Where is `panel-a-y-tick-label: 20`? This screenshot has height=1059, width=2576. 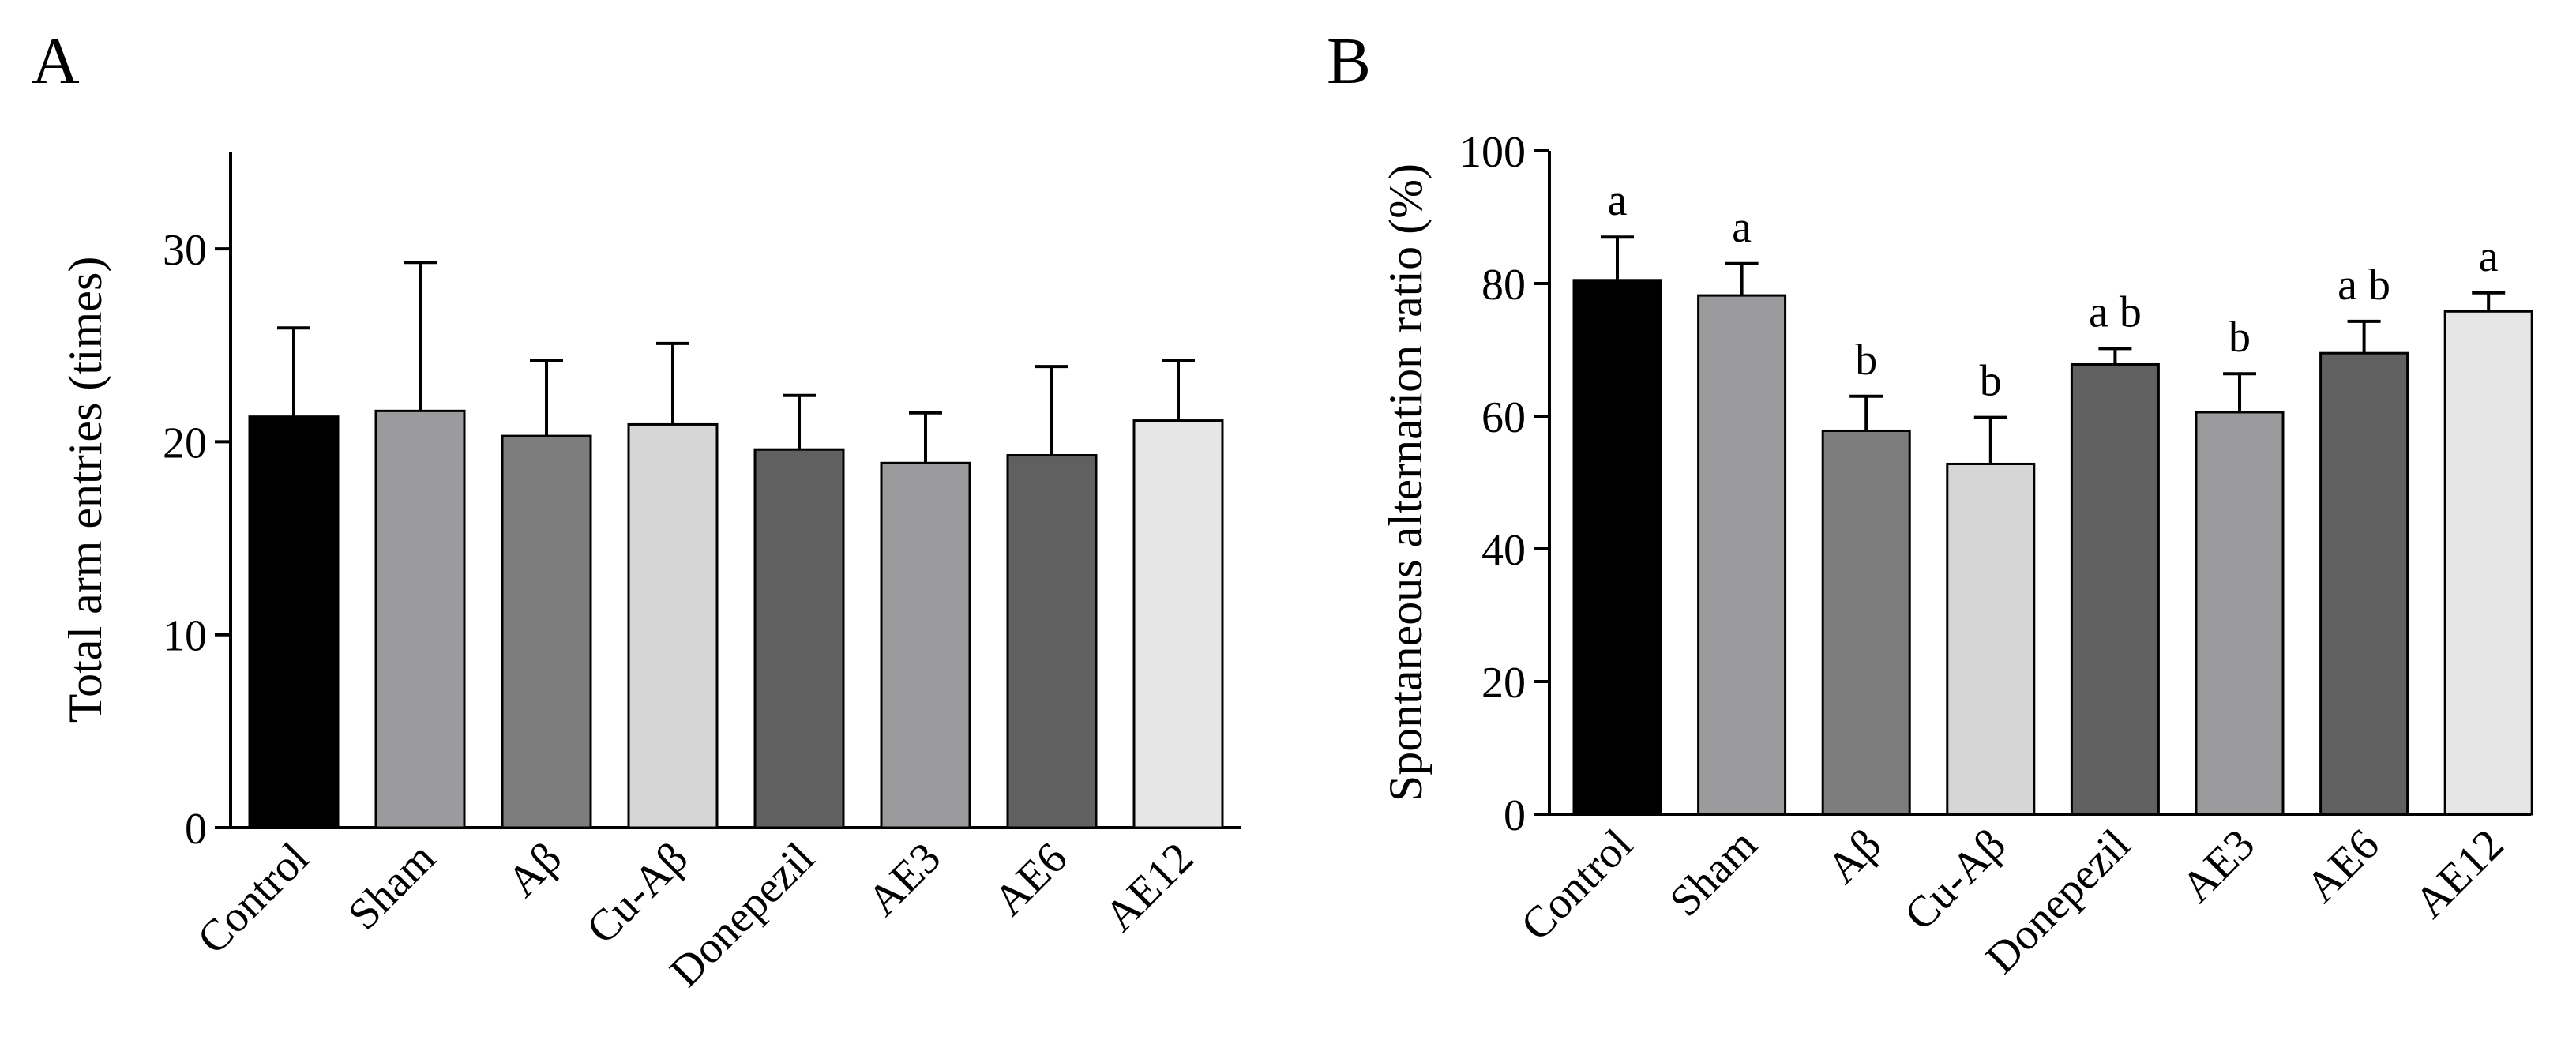 panel-a-y-tick-label: 20 is located at coordinates (185, 444).